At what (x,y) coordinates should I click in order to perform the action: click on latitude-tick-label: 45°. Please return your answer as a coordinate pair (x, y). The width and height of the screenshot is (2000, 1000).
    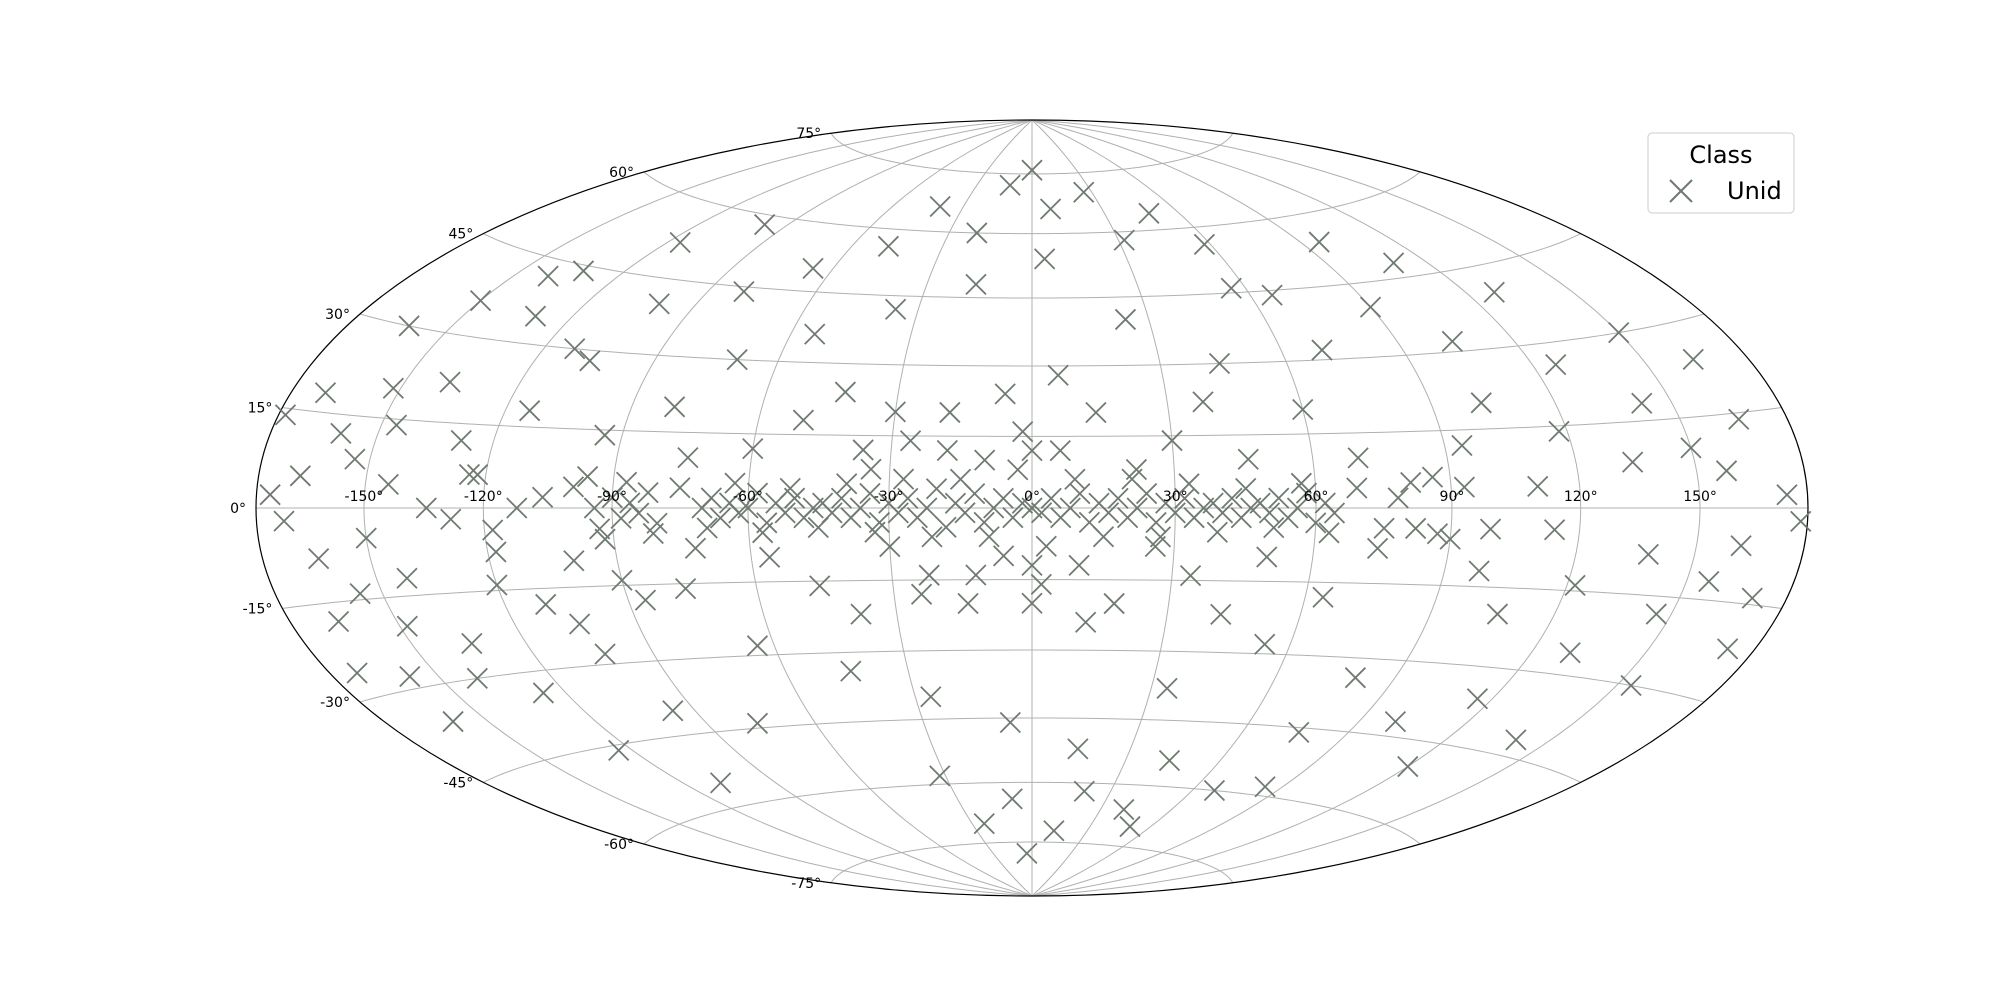
    Looking at the image, I should click on (460, 235).